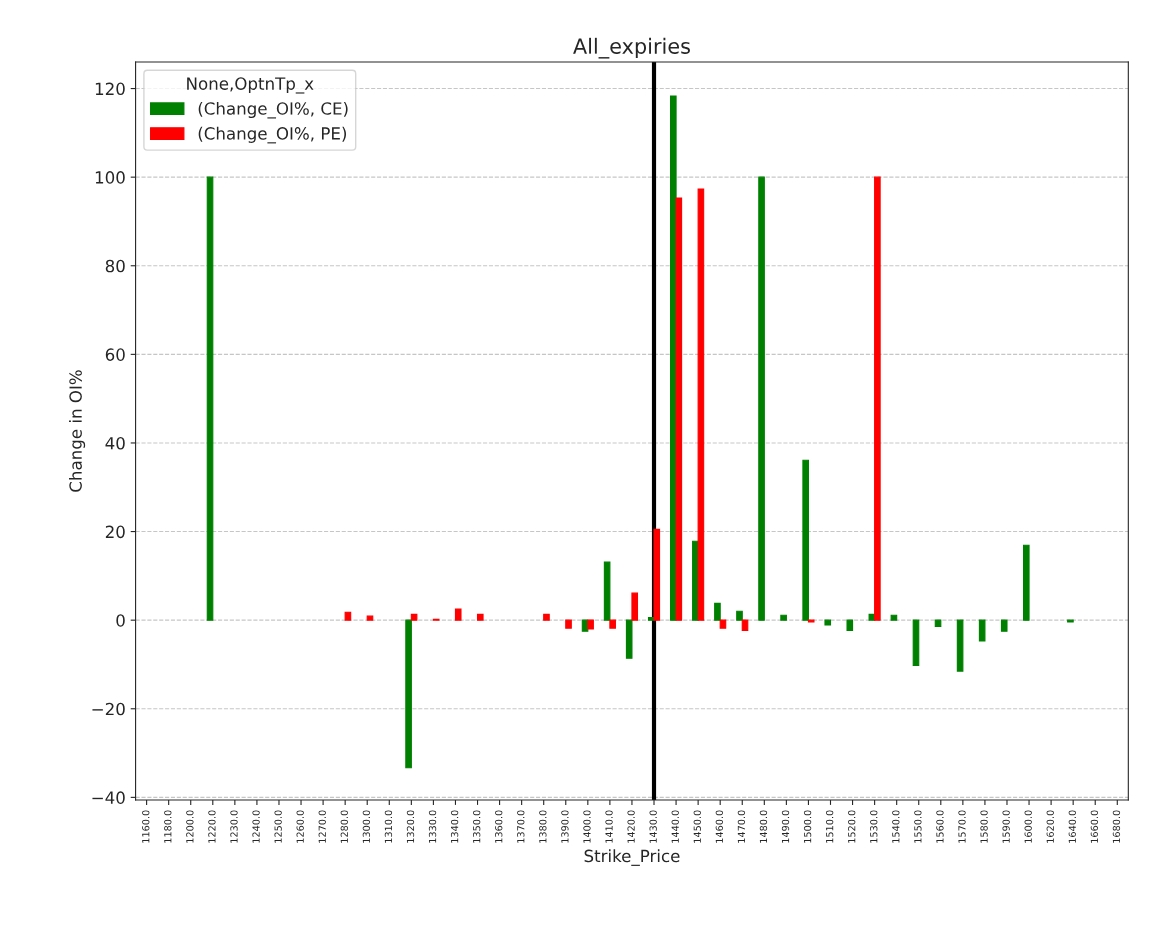 Image resolution: width=1149 pixels, height=939 pixels. I want to click on x-tick-label: 1340.0, so click(454, 826).